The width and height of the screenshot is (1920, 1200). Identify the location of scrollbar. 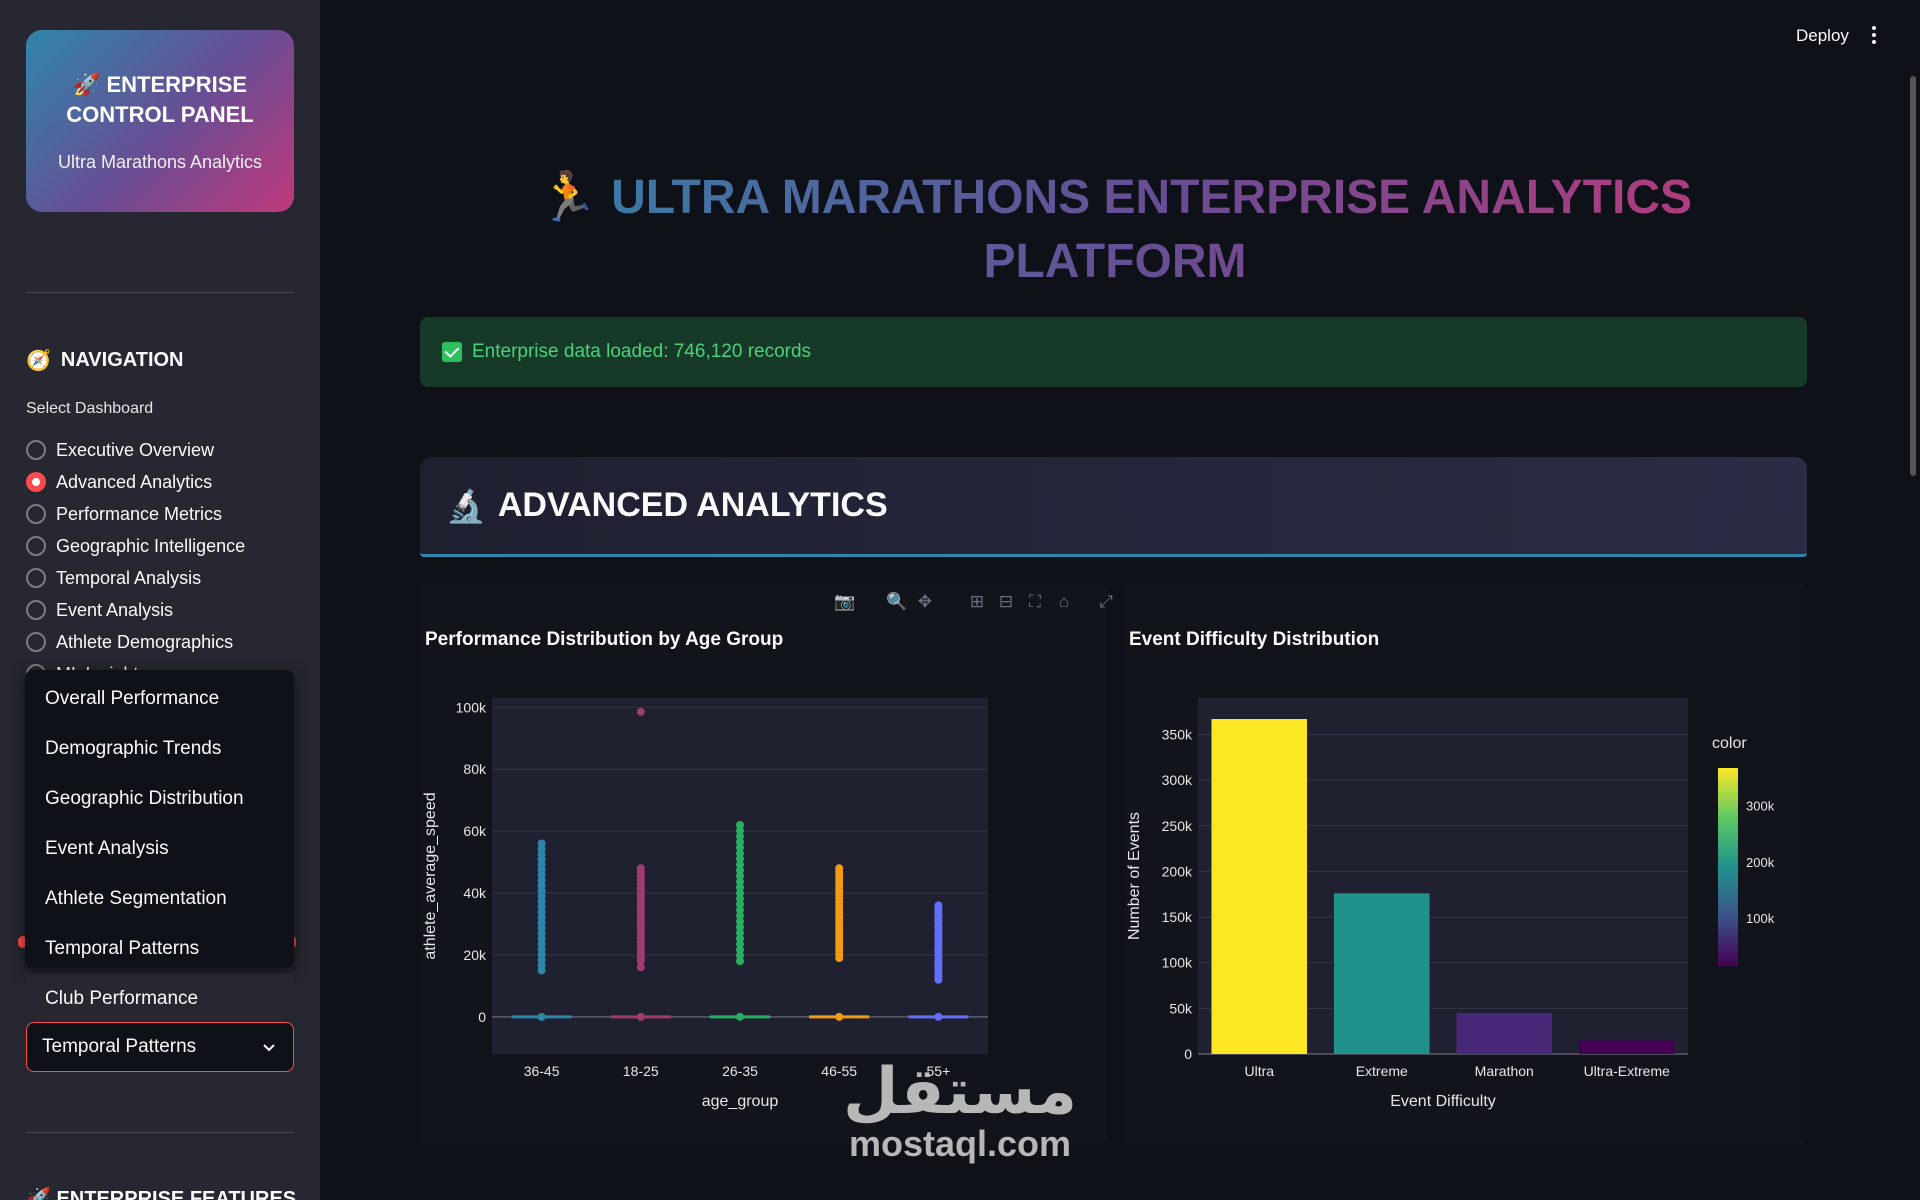
(1913, 276).